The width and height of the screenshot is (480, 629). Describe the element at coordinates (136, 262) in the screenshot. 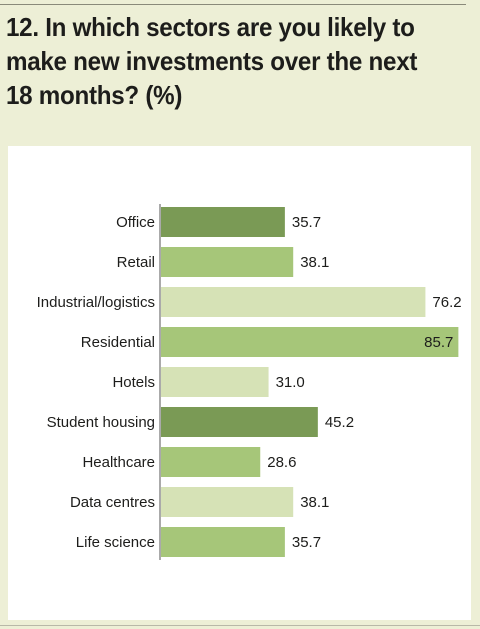

I see `category-label: Retail` at that location.